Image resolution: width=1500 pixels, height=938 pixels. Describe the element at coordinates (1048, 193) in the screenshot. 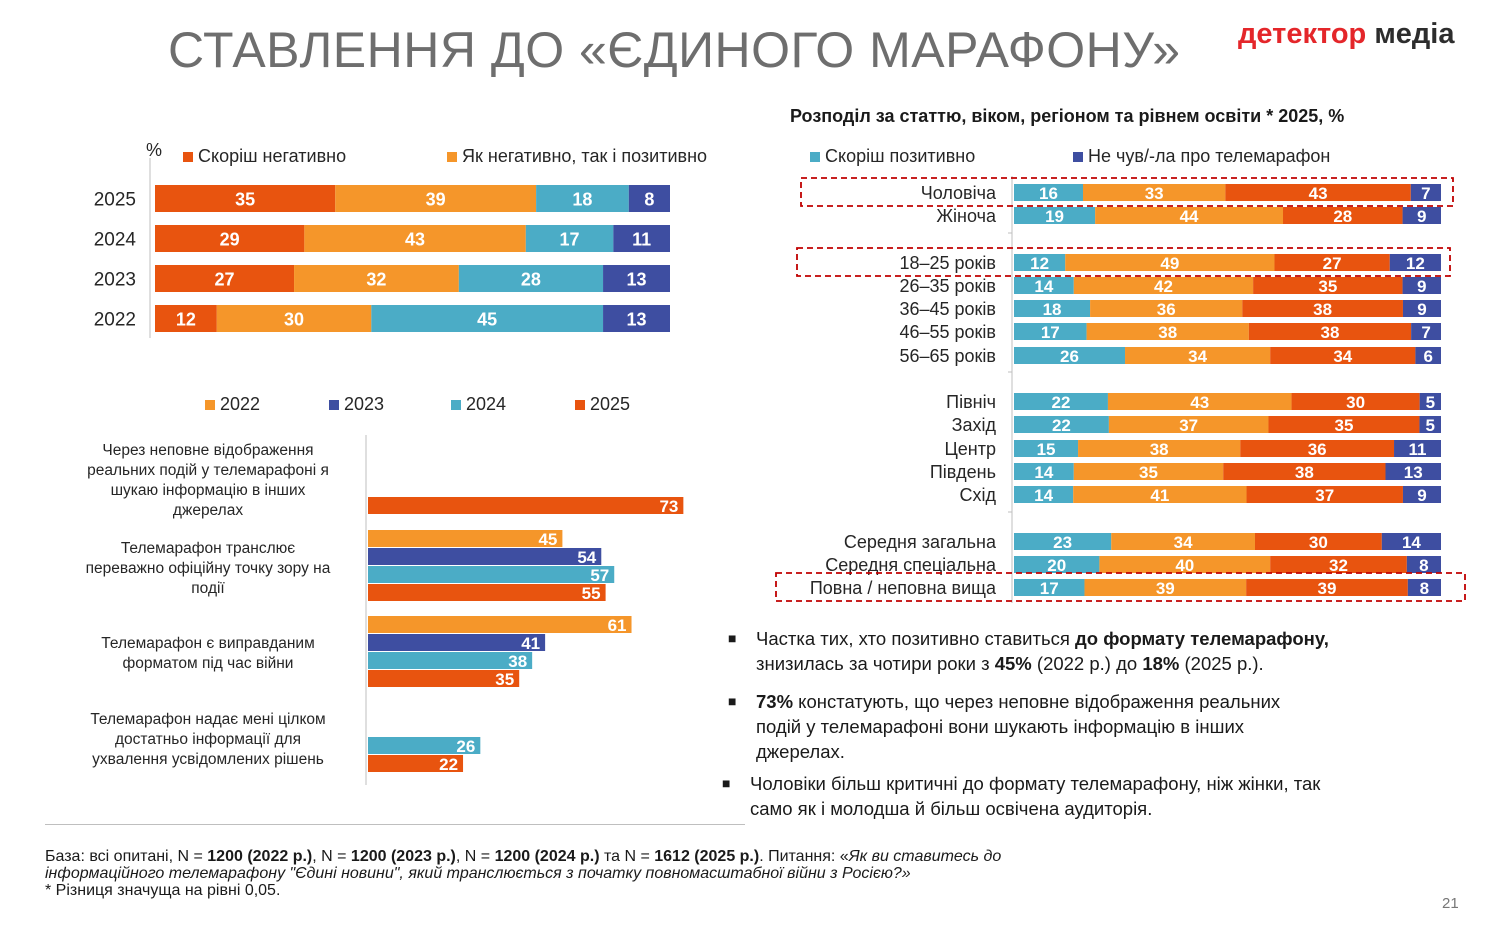

I see `data-label: 16` at that location.